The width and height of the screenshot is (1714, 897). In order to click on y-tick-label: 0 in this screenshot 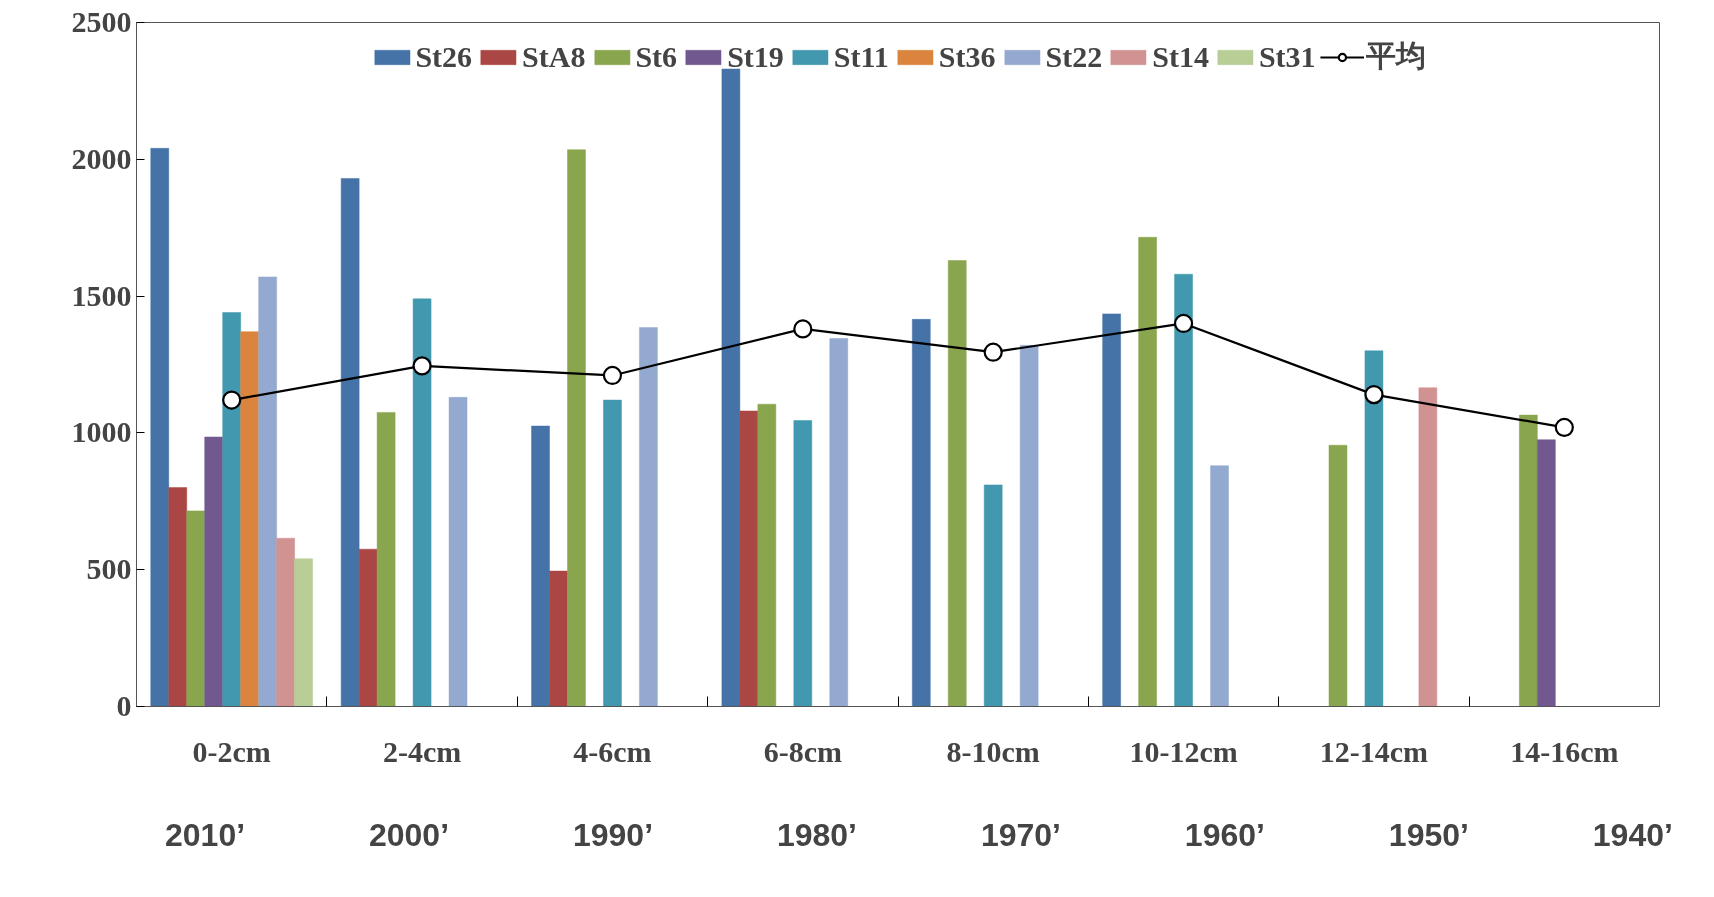, I will do `click(124, 705)`.